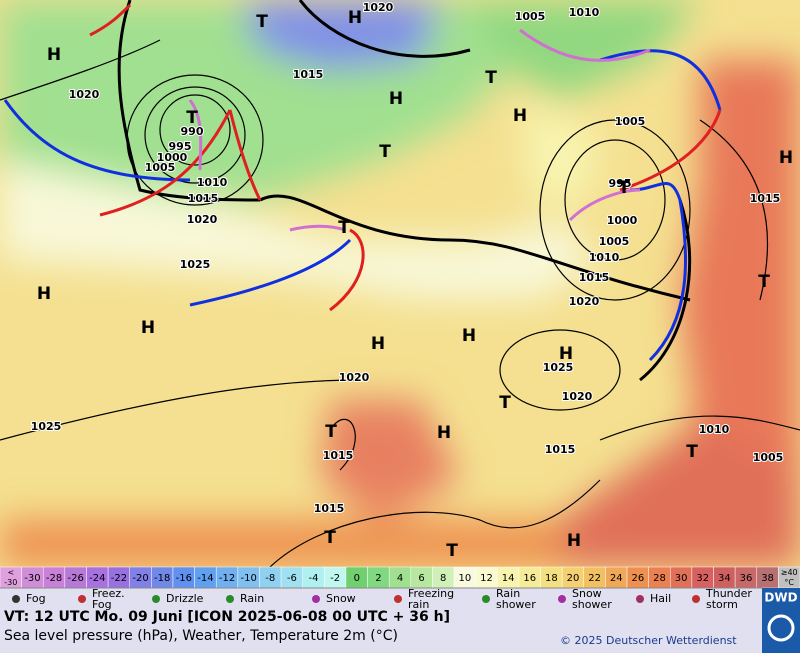 The height and width of the screenshot is (653, 800). Describe the element at coordinates (431, 593) in the screenshot. I see `weather-legend-label: Freezing` at that location.